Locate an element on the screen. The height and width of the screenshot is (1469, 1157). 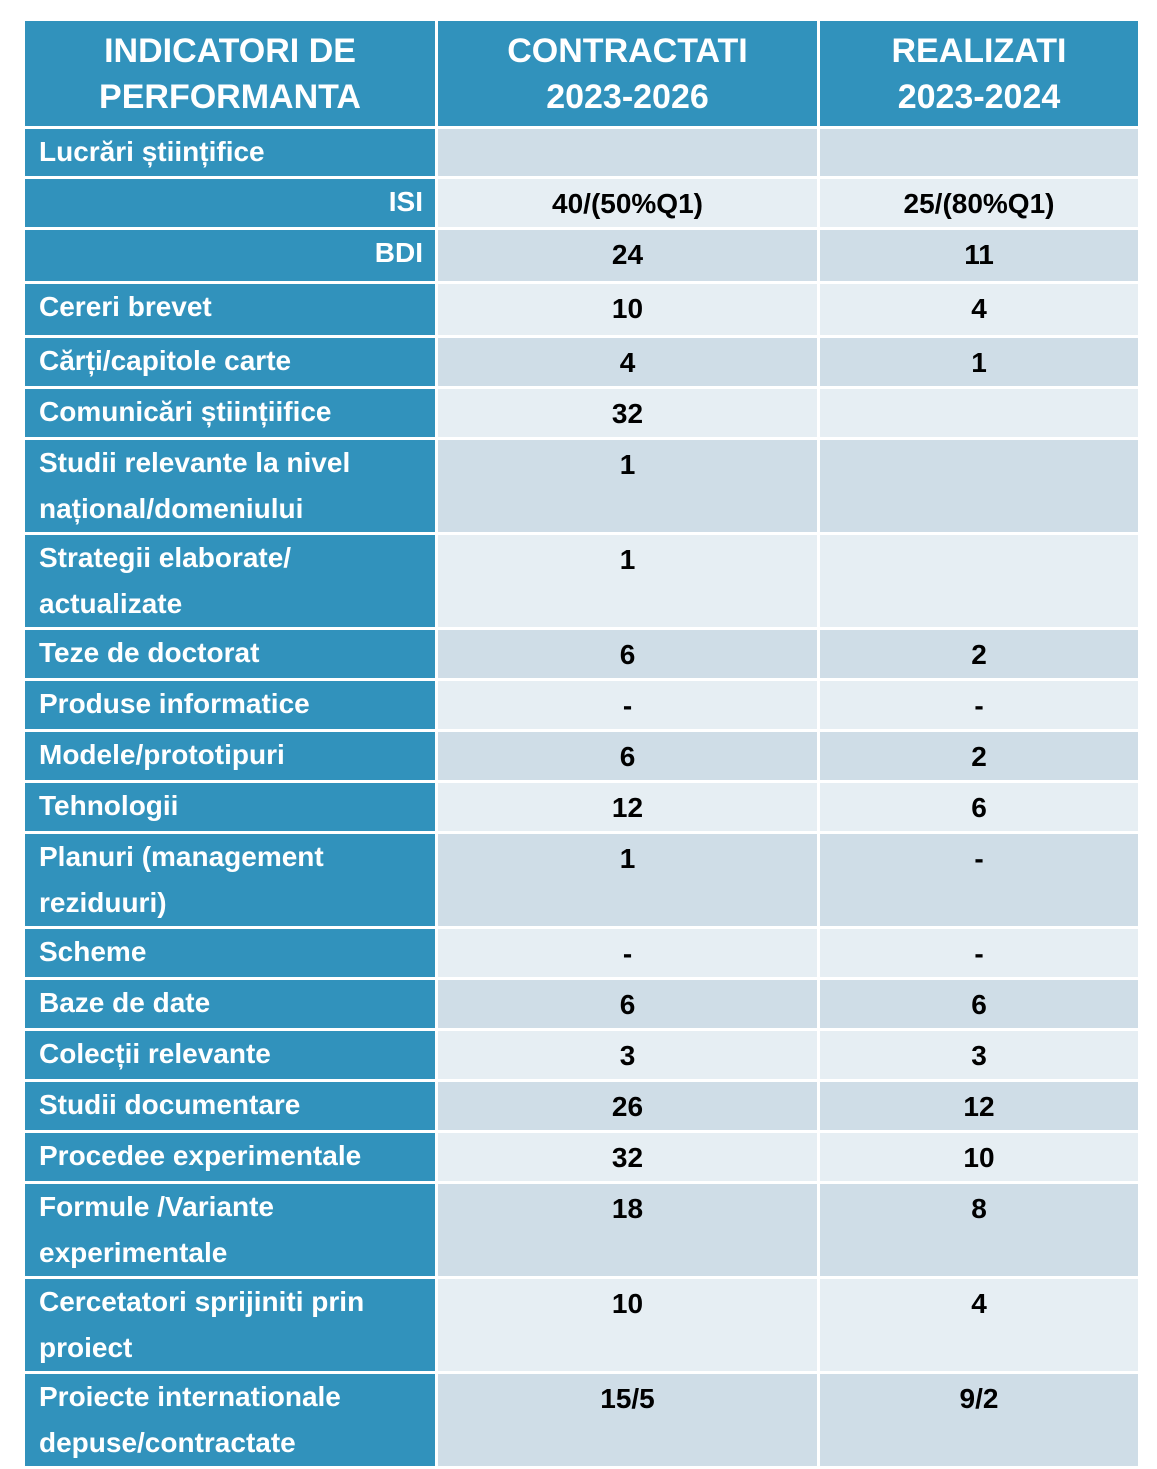
row-label: Lucrări științifice is located at coordinates (230, 152).